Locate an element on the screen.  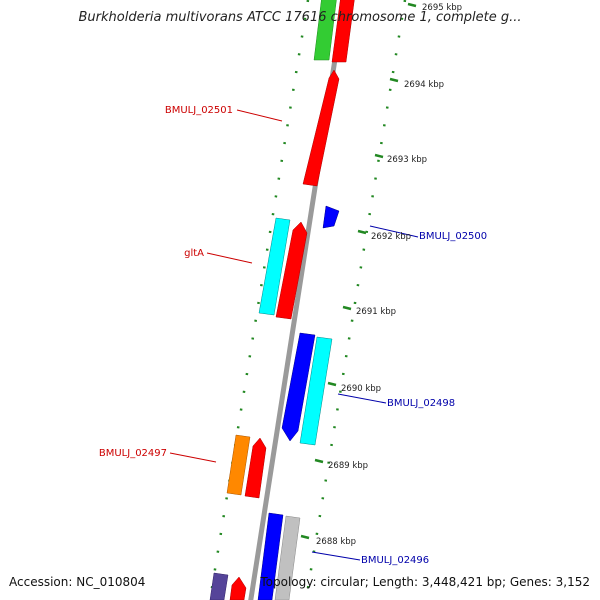
tick-label: 2695 kbp is located at coordinates (442, 8).